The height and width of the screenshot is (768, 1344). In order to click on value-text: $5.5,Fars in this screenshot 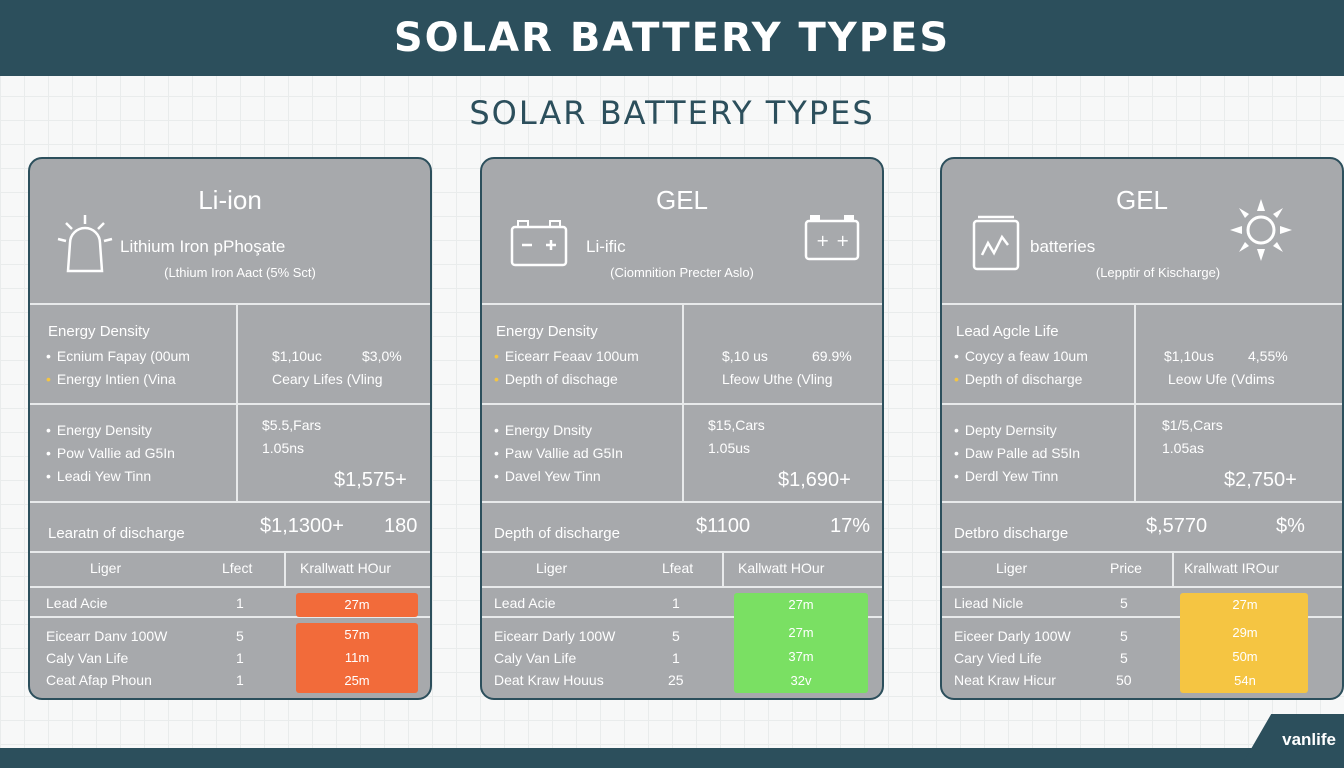, I will do `click(292, 425)`.